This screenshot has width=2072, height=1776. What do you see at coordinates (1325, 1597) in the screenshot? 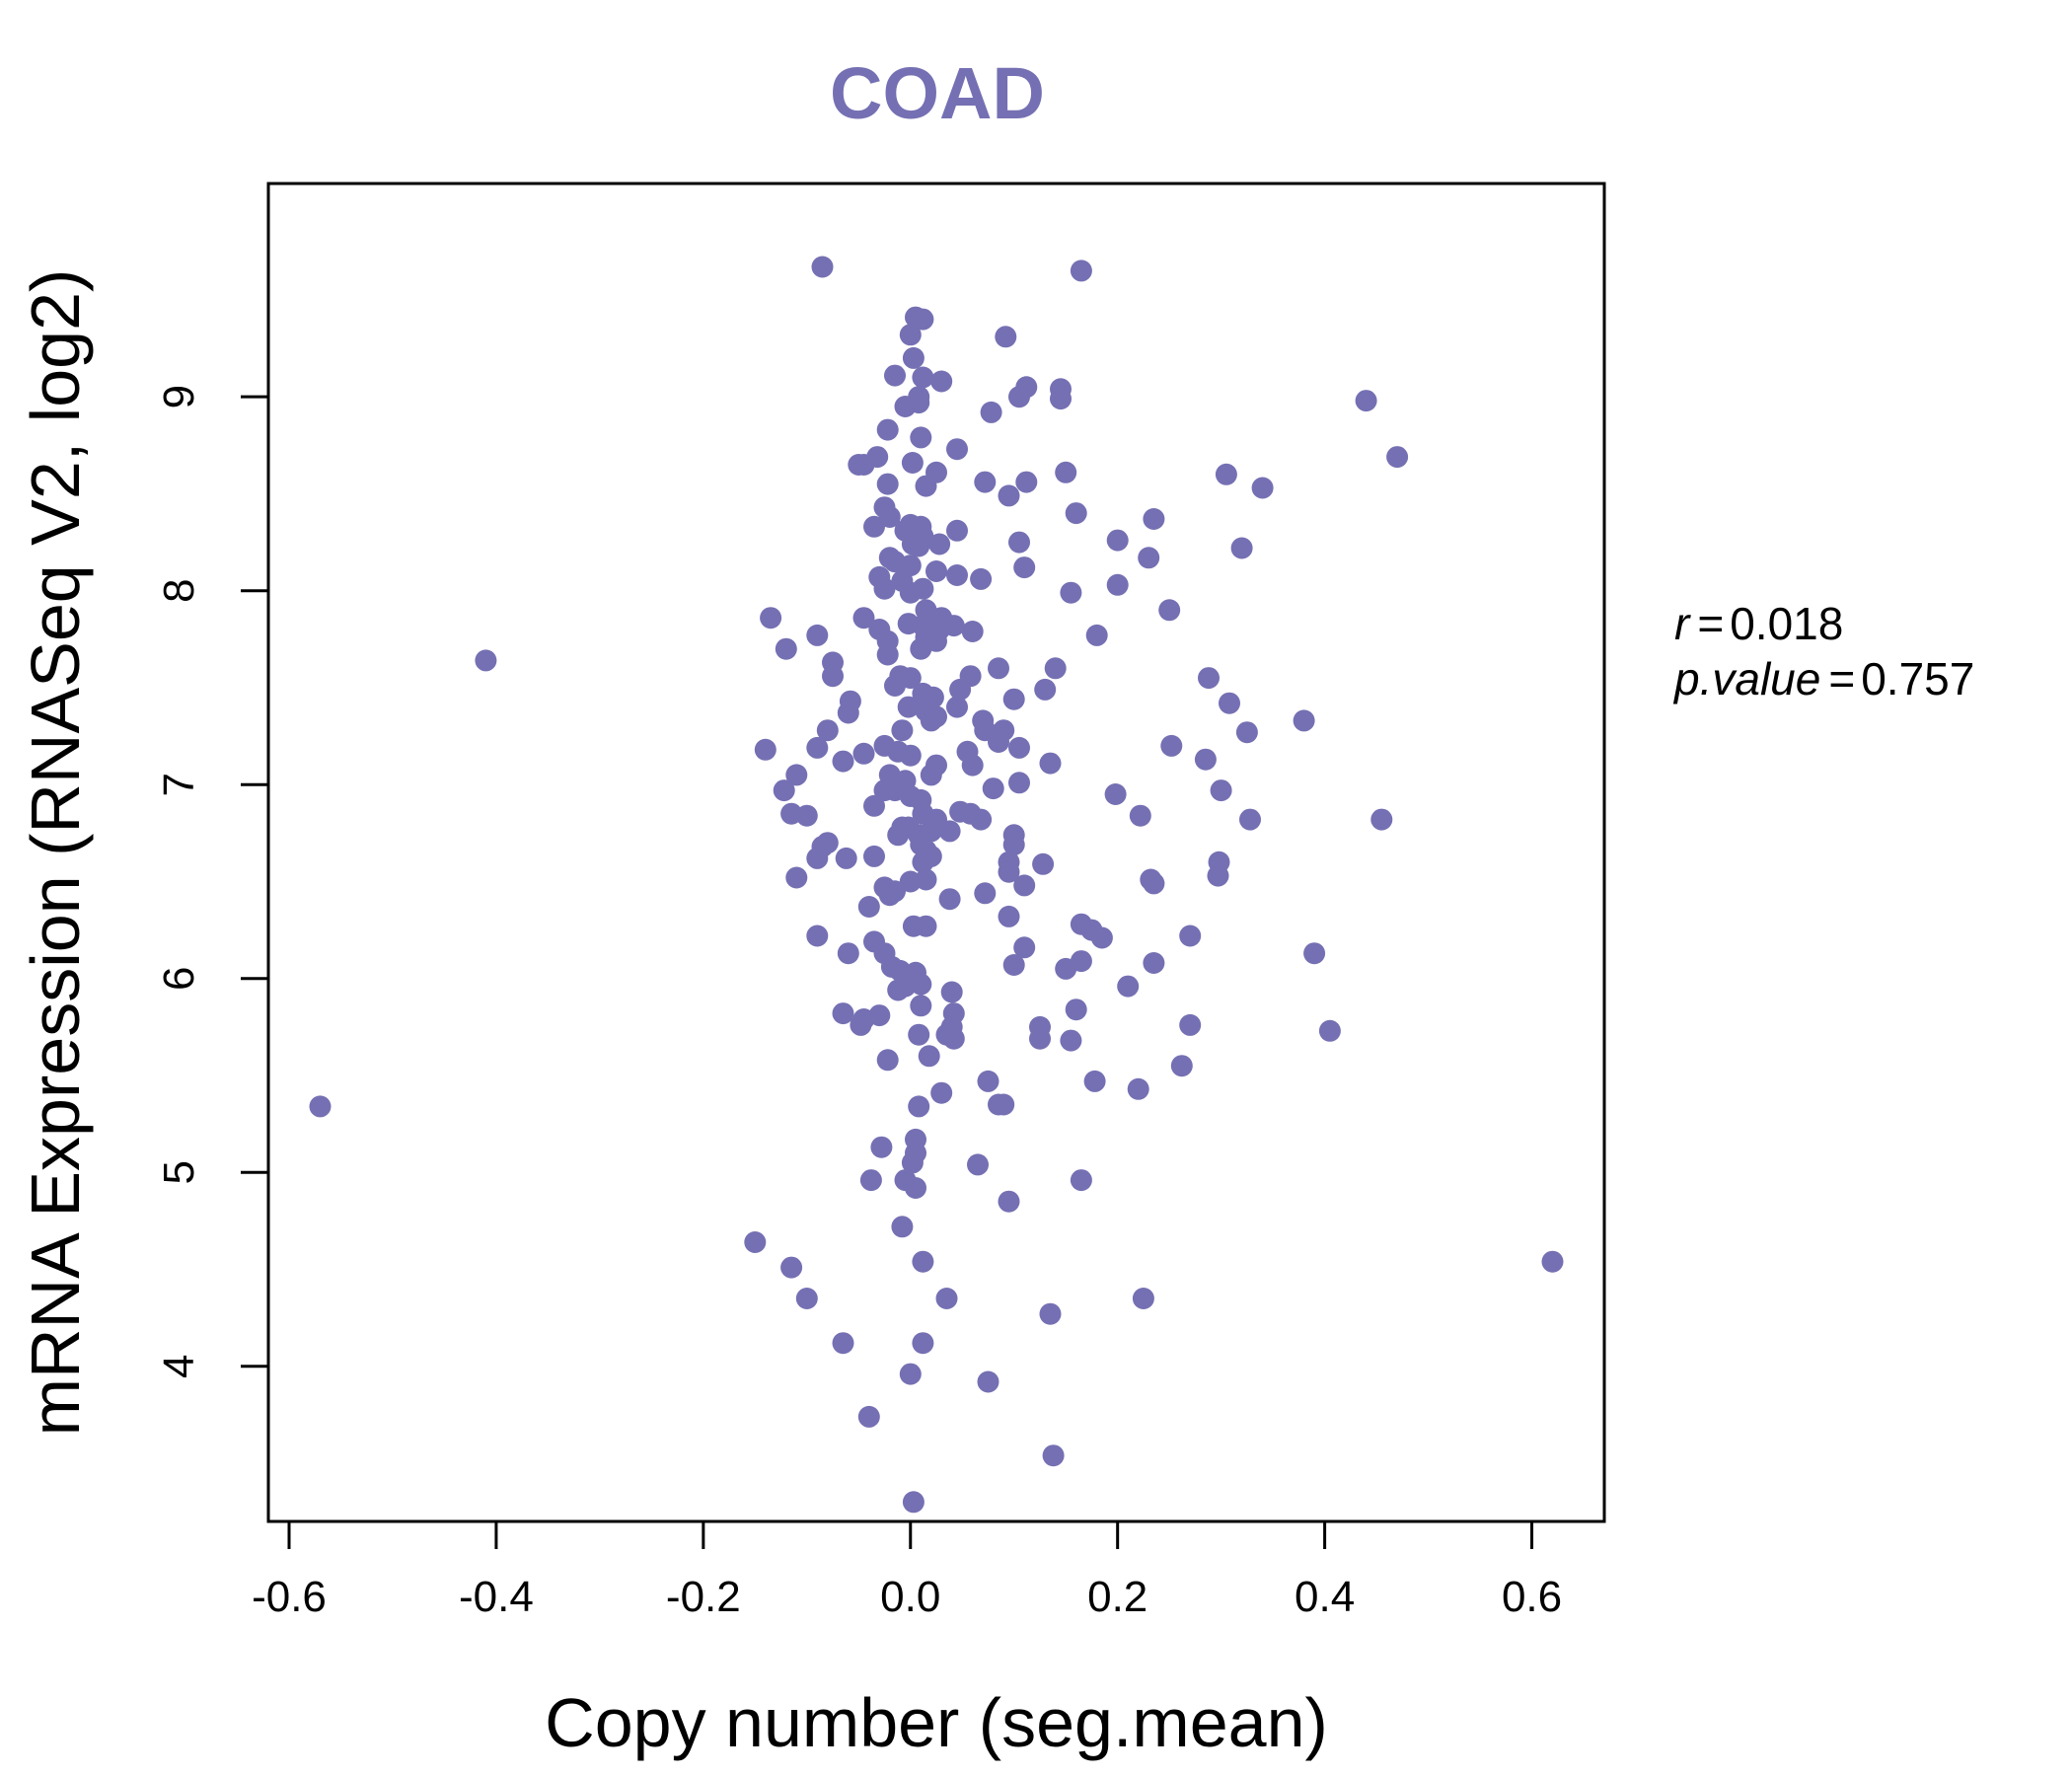
I see `x-tick-label: 0.4` at bounding box center [1325, 1597].